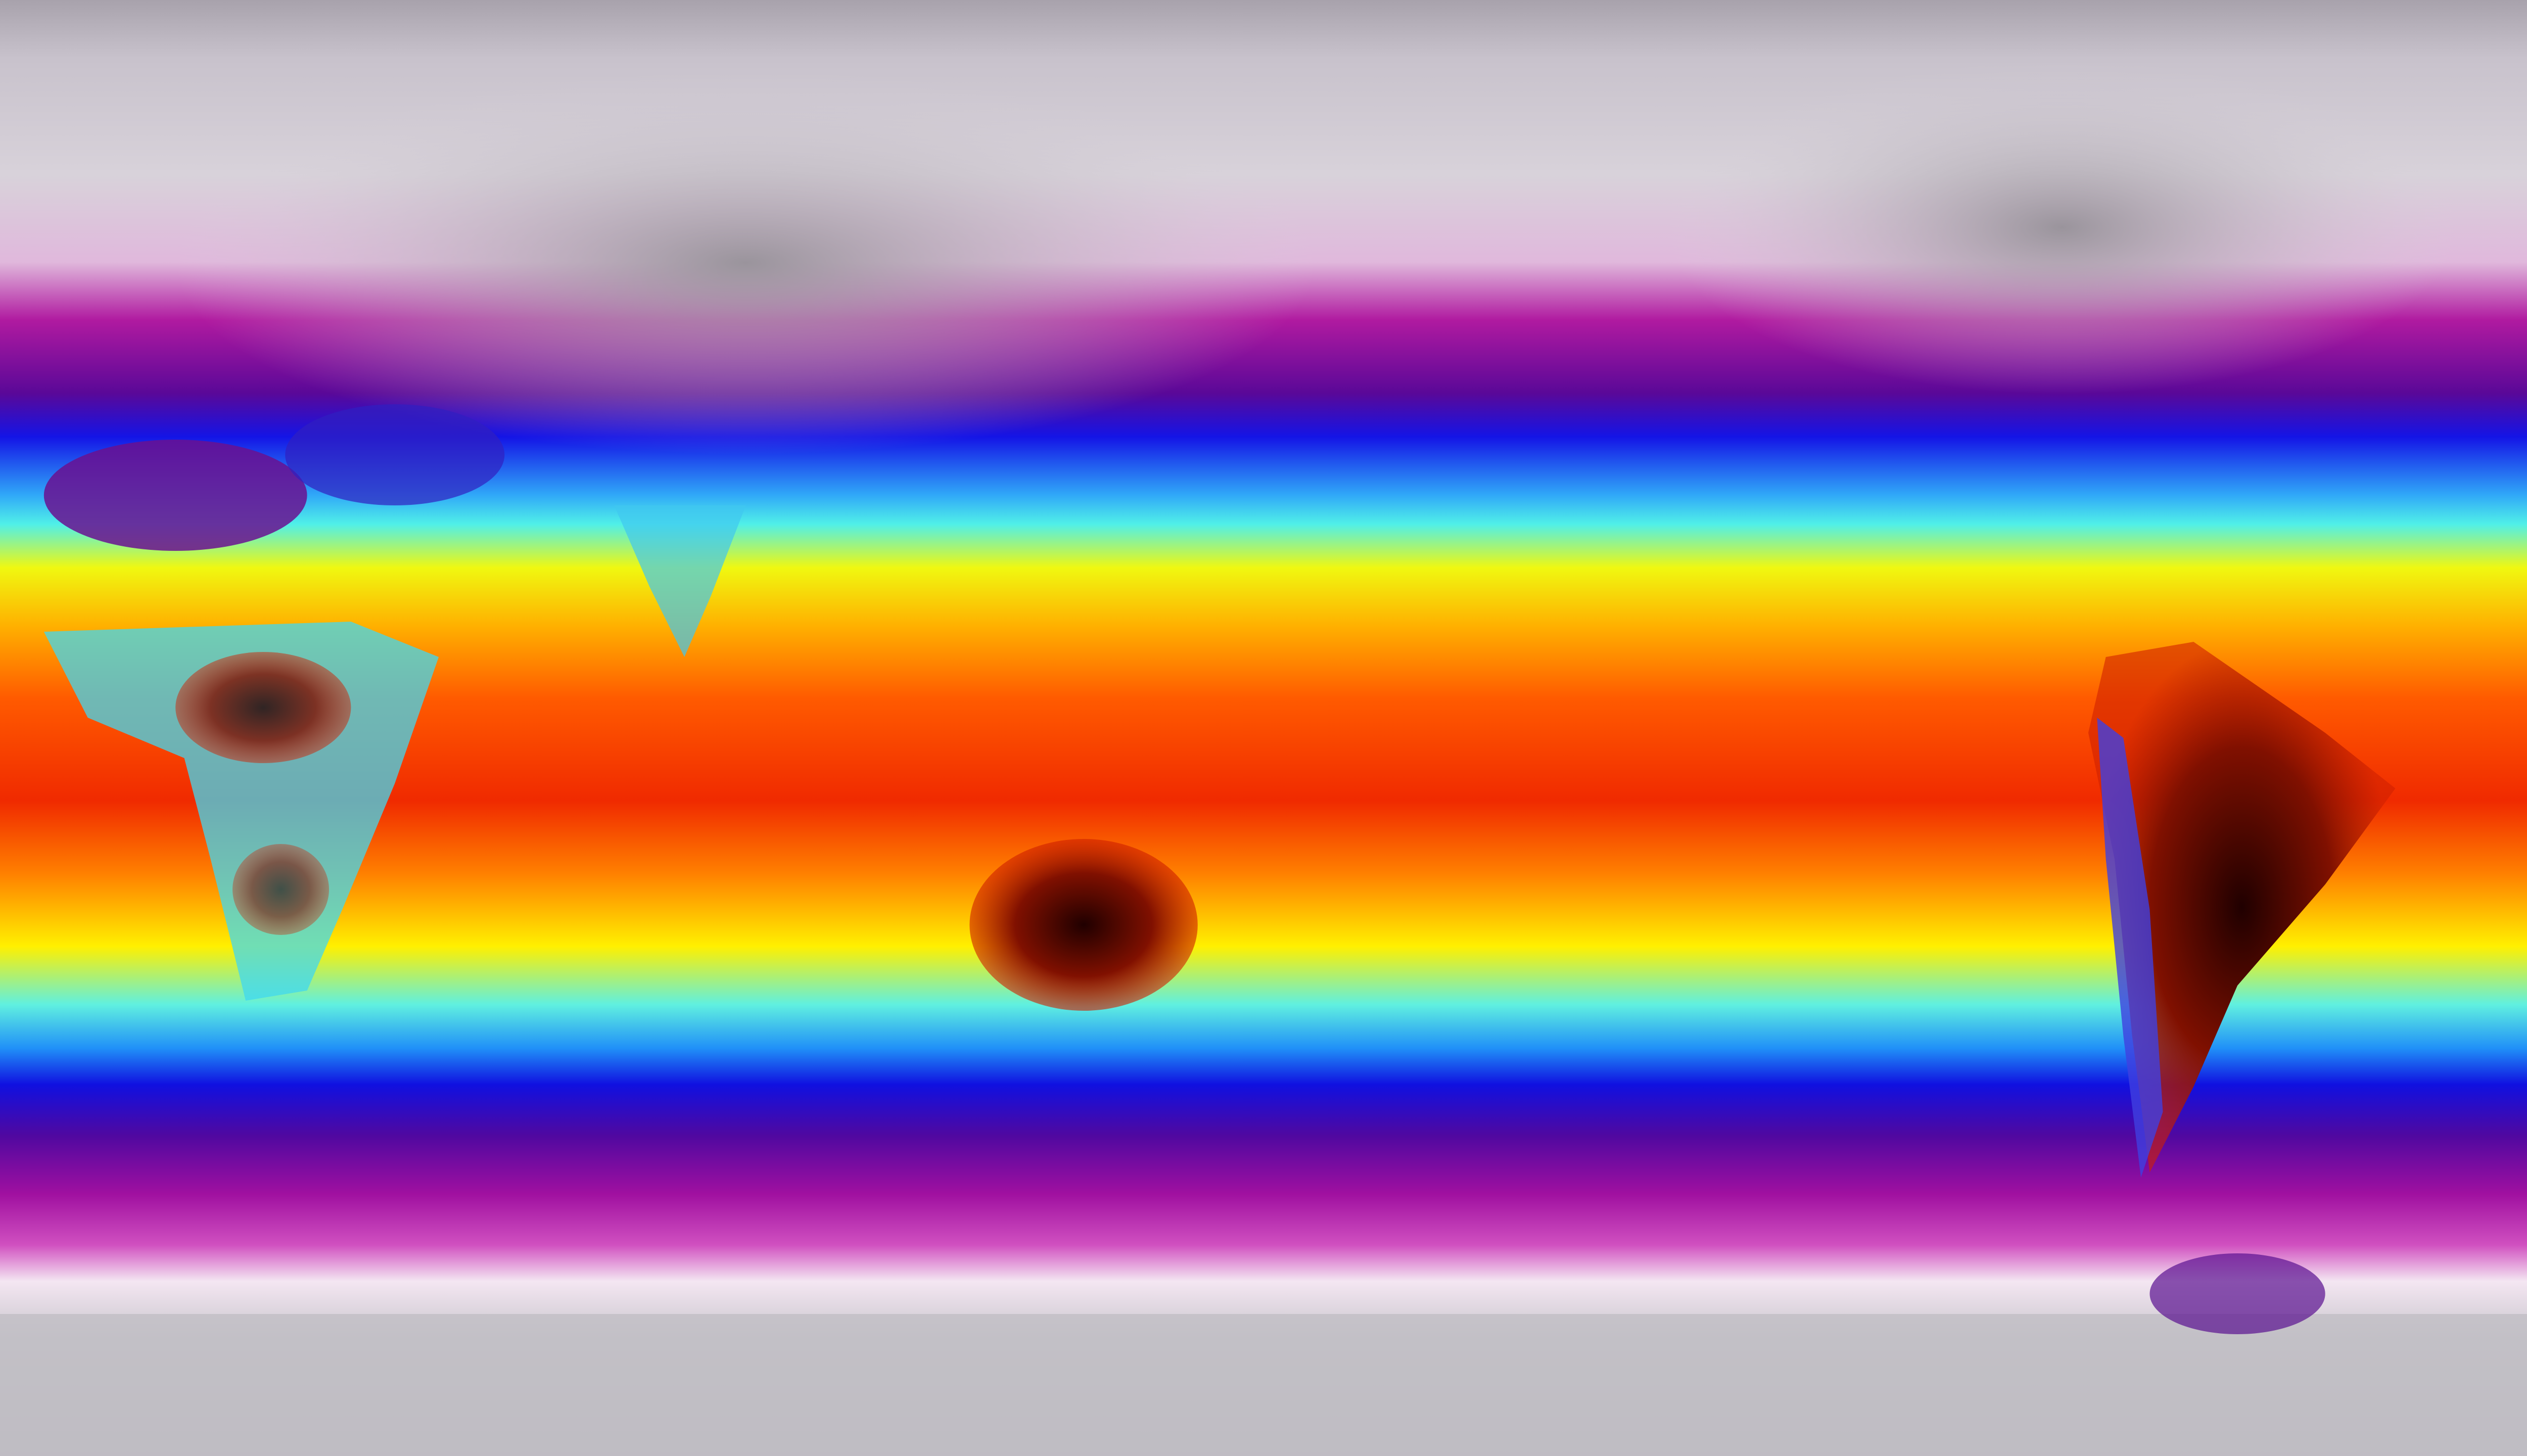 The height and width of the screenshot is (1456, 2527). Describe the element at coordinates (1083, 925) in the screenshot. I see `australia-hot-region` at that location.